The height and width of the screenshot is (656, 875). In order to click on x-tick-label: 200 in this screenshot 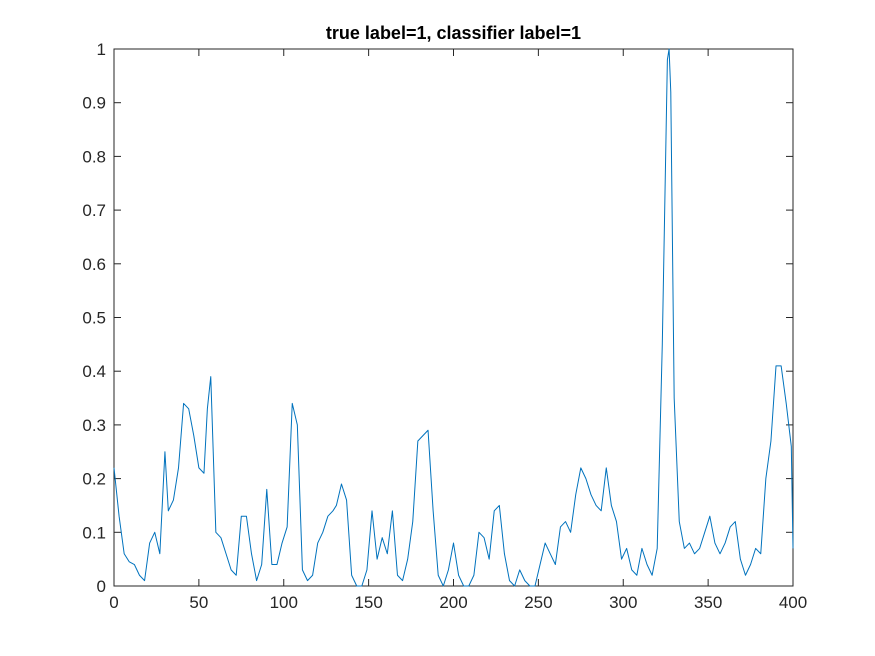, I will do `click(453, 602)`.